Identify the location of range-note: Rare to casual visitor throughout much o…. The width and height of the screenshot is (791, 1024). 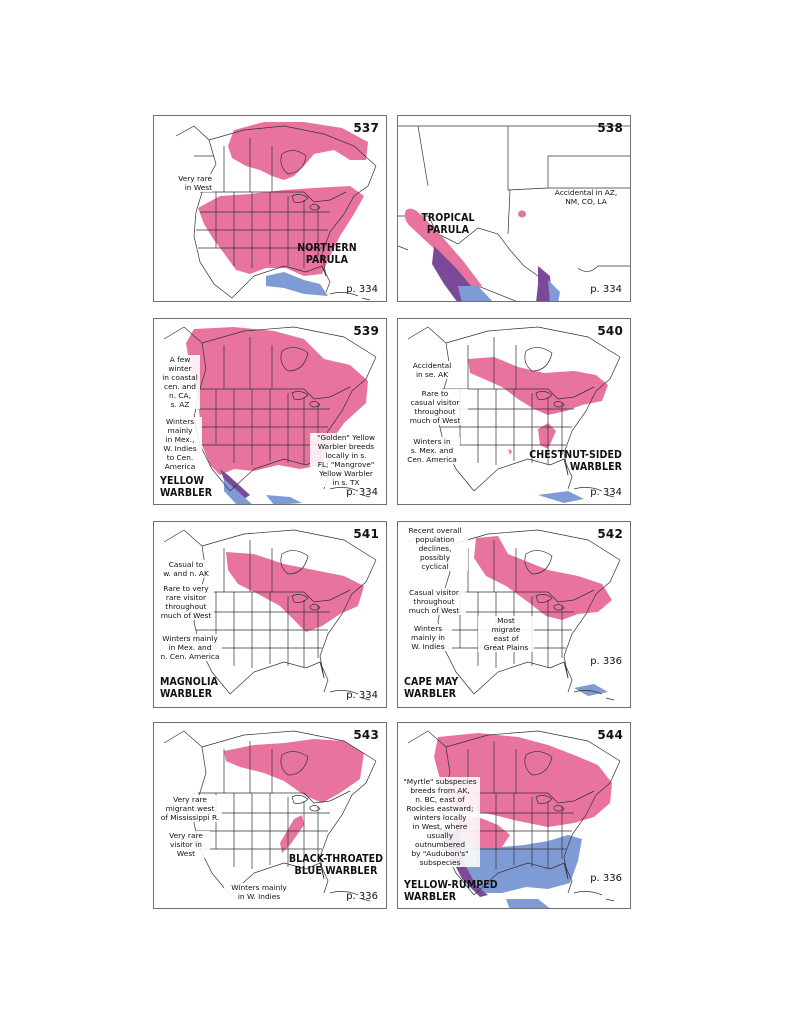
(435, 407).